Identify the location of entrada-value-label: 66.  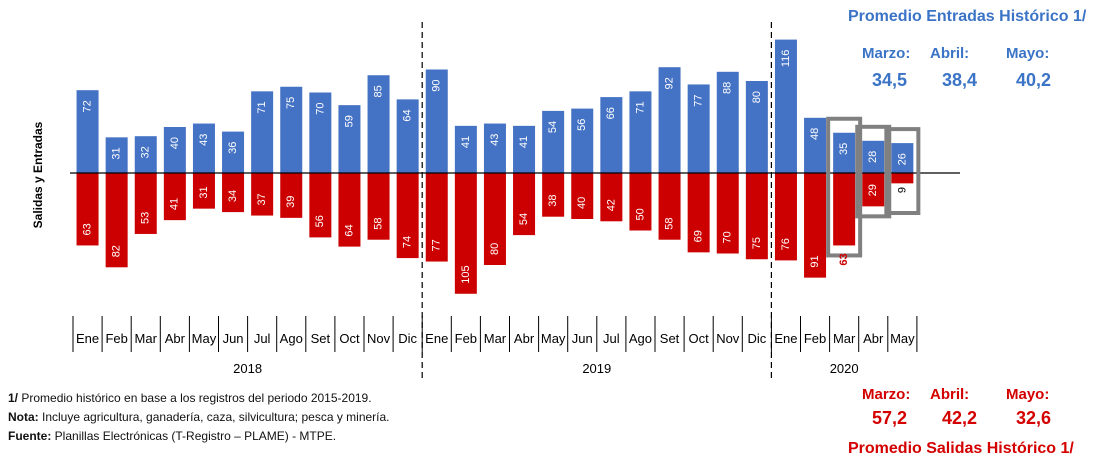
(611, 113).